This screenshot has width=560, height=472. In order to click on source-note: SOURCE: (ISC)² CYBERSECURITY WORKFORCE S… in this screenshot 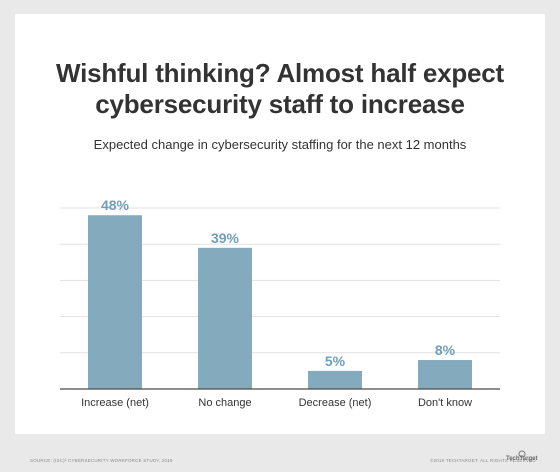, I will do `click(101, 460)`.